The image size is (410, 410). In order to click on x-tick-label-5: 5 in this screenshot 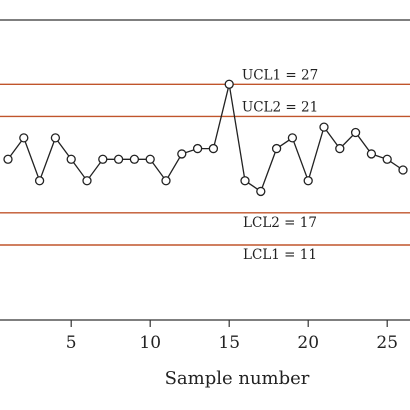, I will do `click(71, 343)`.